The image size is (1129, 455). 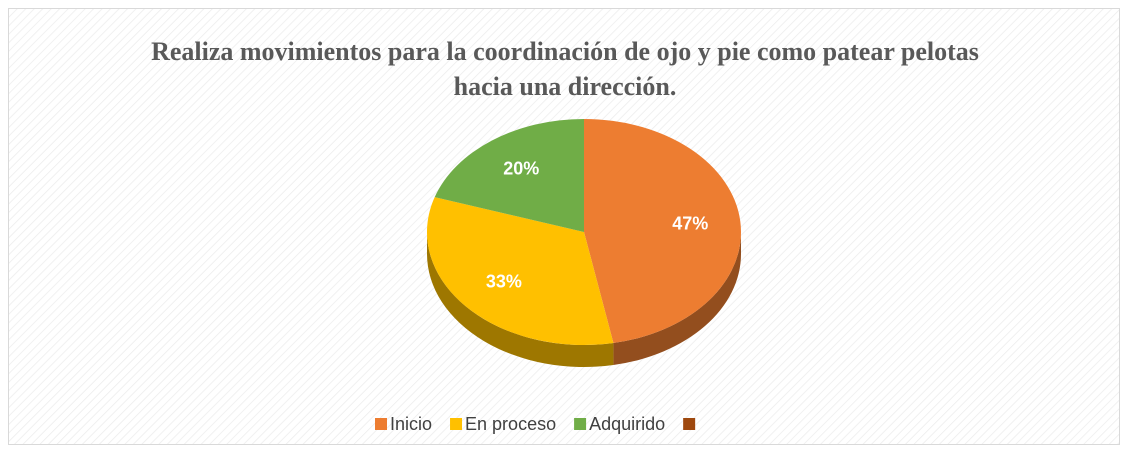 I want to click on data-label: 33%, so click(x=504, y=282).